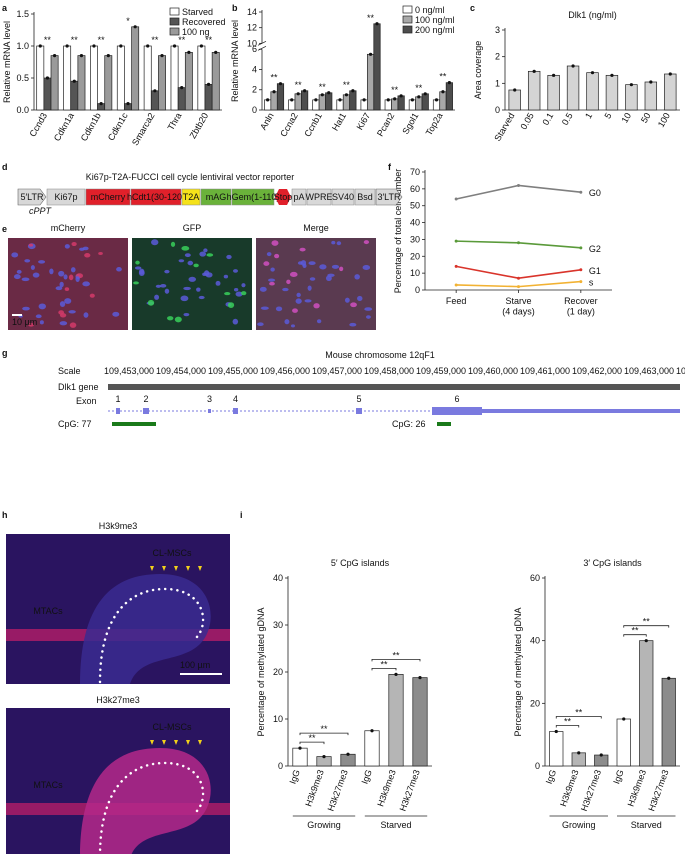  I want to click on y-tick-label: 4, so click(254, 69).